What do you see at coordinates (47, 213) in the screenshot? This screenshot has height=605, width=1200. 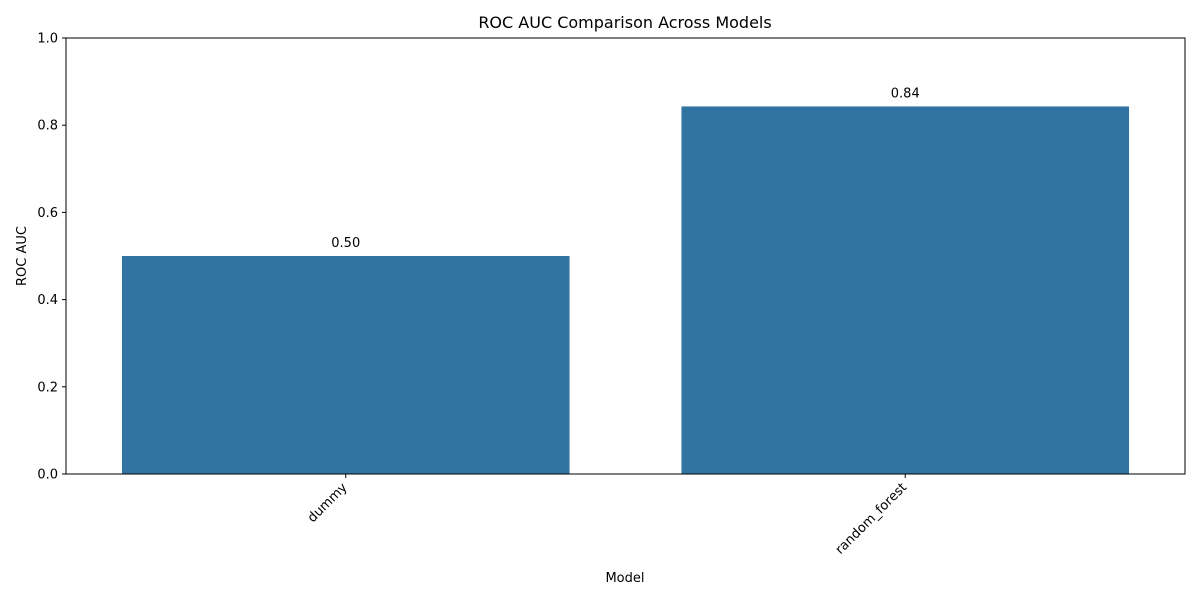 I see `y-tick-label: 0.6` at bounding box center [47, 213].